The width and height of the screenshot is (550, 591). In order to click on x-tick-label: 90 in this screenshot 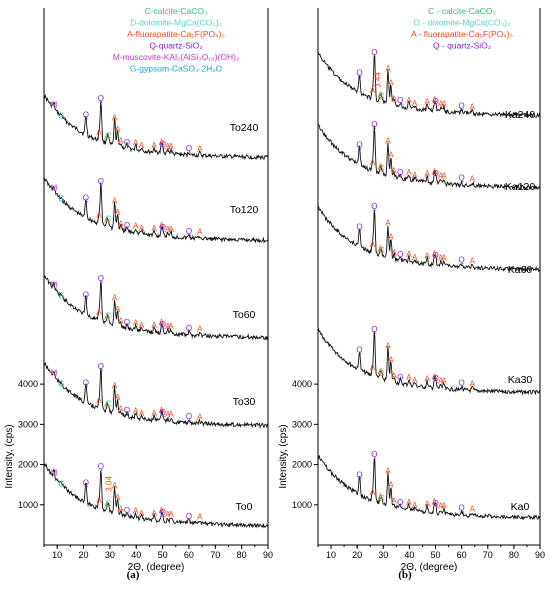, I will do `click(268, 555)`.